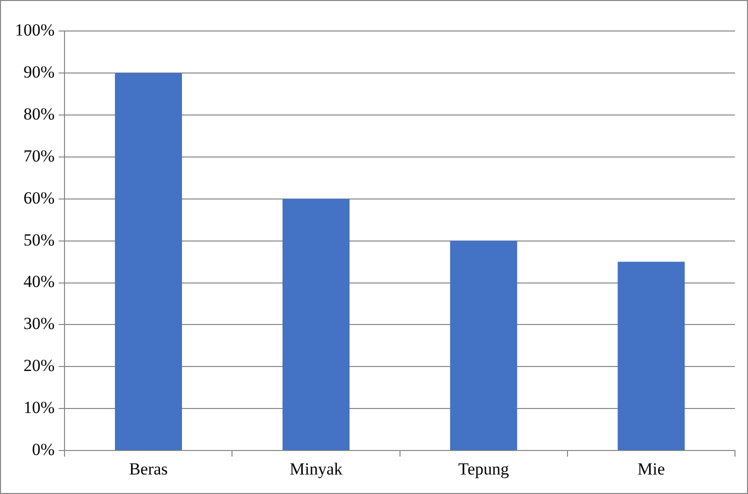 This screenshot has width=748, height=494. I want to click on y-tick-label: 40%, so click(39, 282).